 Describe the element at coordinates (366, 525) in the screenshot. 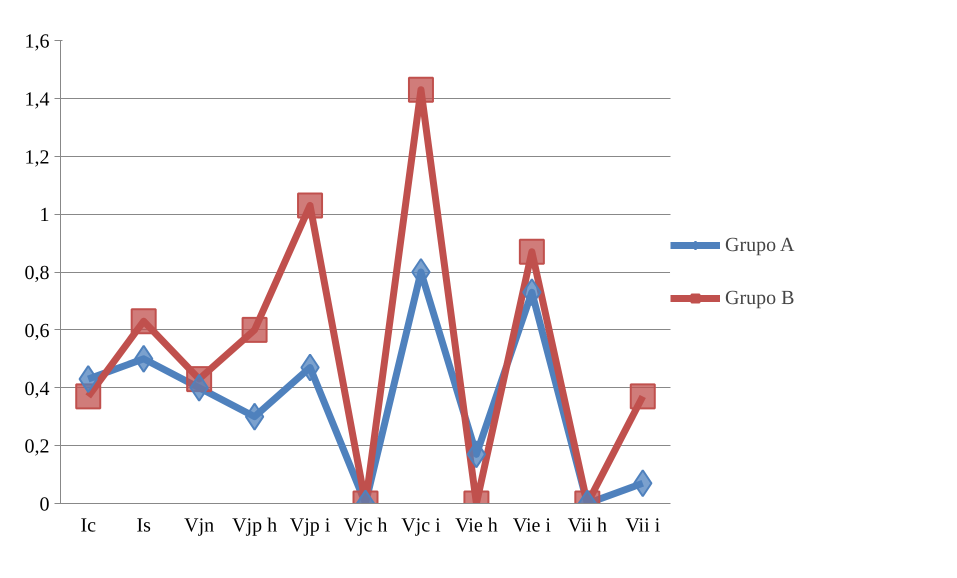

I see `x-tick-label: Vjc h` at that location.